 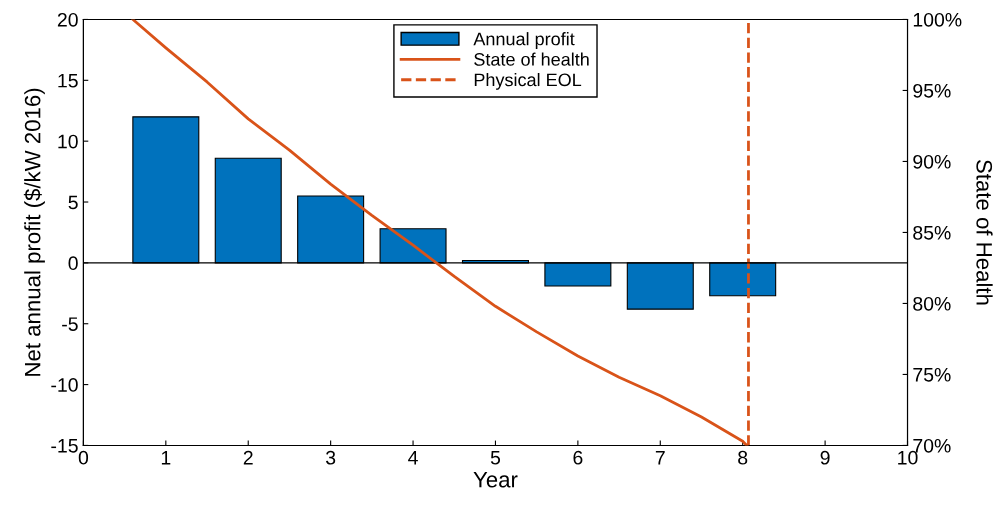 I want to click on y2-tick-label: 100%, so click(x=937, y=19).